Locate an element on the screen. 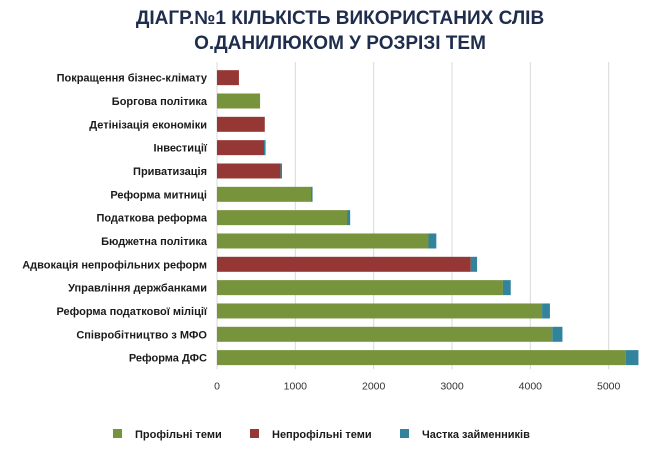 This screenshot has width=649, height=452. category-label: Реформа ДФС is located at coordinates (168, 359).